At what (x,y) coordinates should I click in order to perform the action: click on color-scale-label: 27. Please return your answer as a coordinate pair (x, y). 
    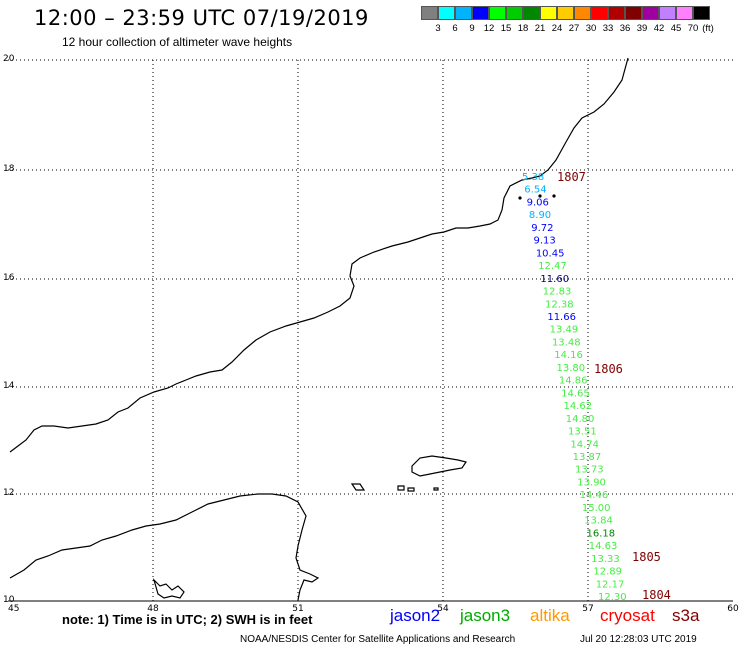
    Looking at the image, I should click on (574, 28).